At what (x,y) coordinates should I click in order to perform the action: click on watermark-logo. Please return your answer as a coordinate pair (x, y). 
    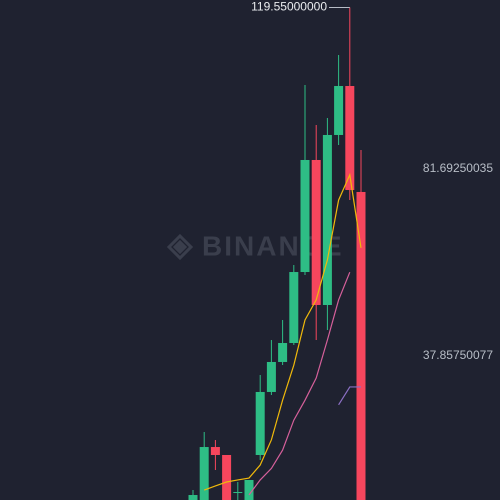
    Looking at the image, I should click on (180, 247).